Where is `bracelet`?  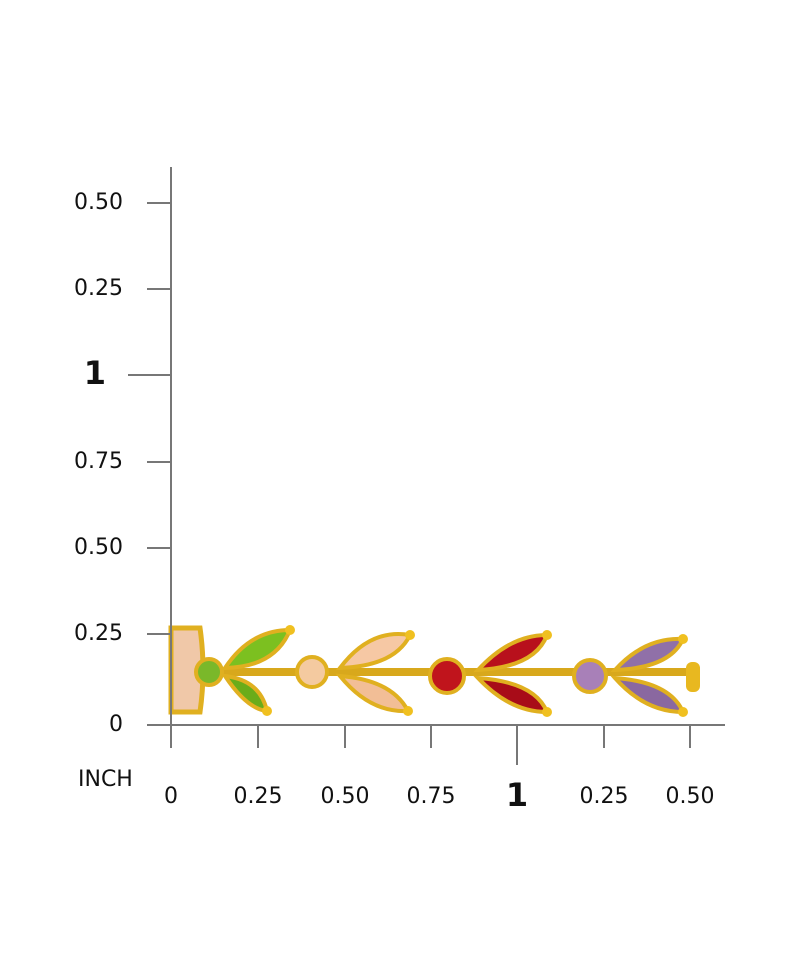 bracelet is located at coordinates (434, 671).